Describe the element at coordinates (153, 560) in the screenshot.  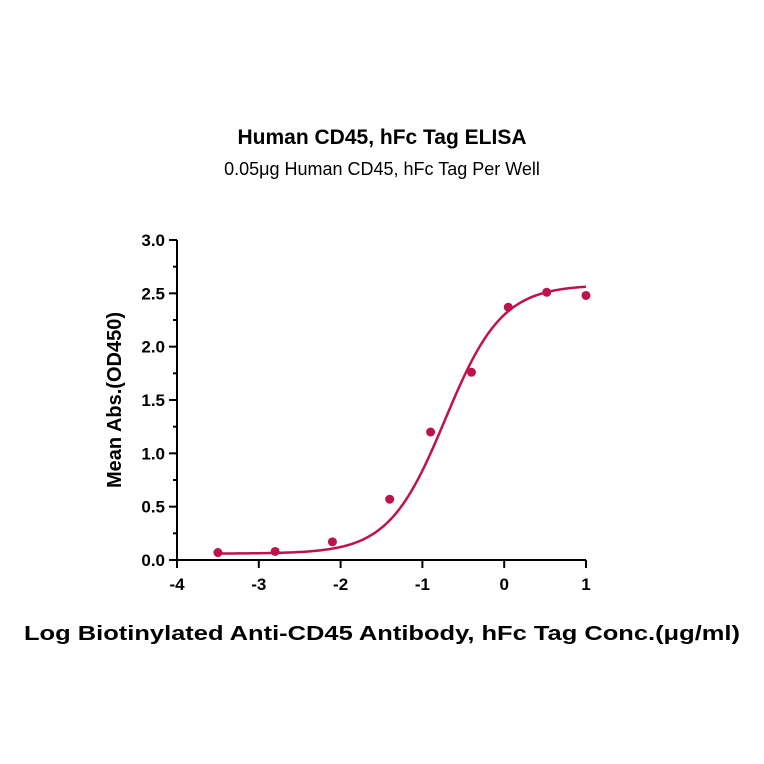
I see `y-tick-label: 0.0` at that location.